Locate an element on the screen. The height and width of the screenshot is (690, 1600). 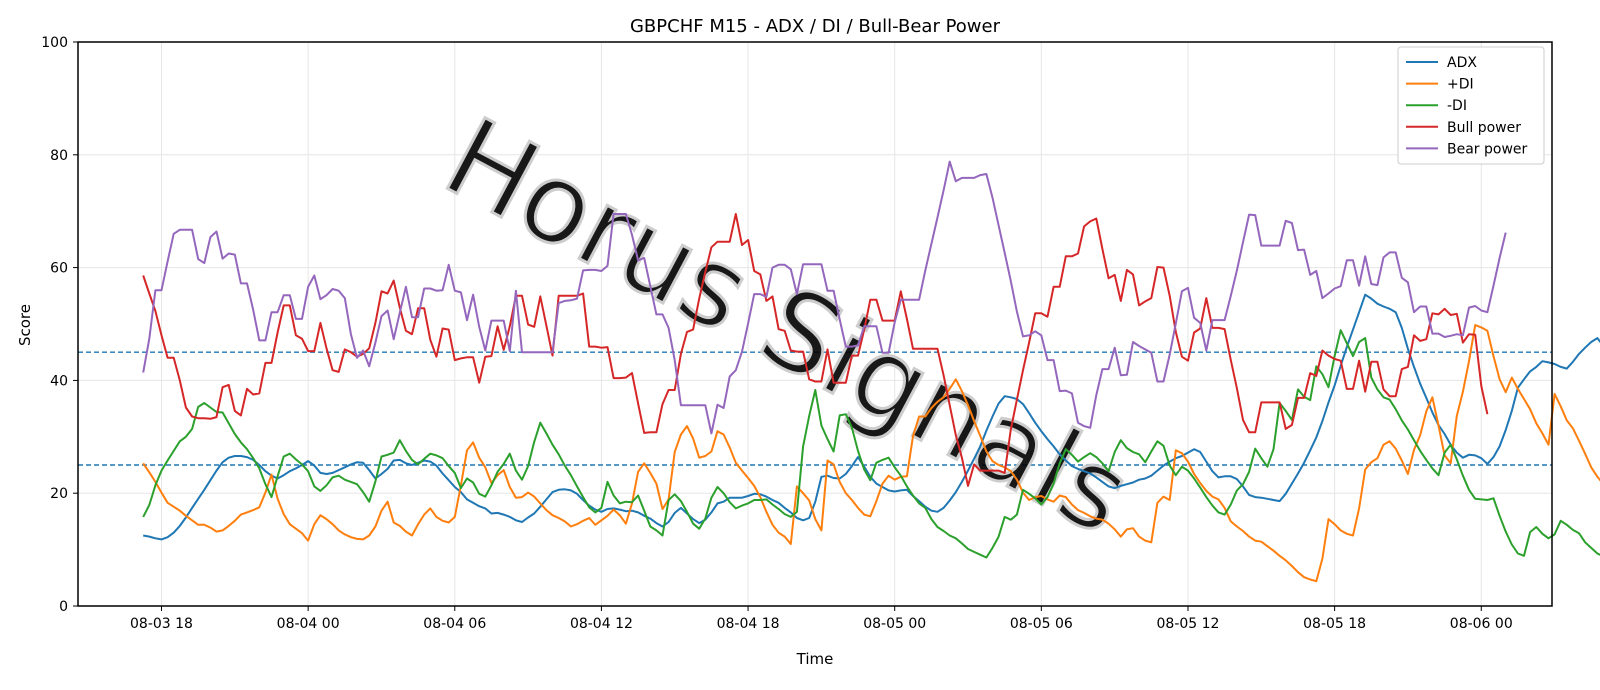
legend-label: -DI is located at coordinates (1457, 106).